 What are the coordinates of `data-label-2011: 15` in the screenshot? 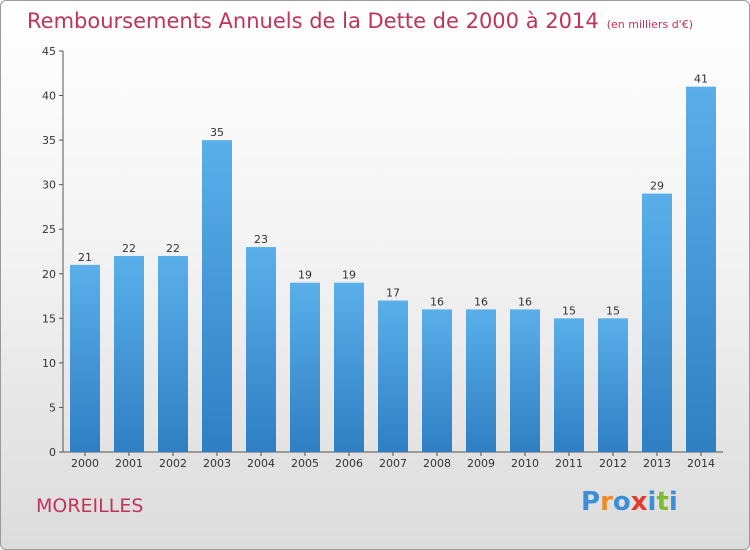 It's located at (569, 310).